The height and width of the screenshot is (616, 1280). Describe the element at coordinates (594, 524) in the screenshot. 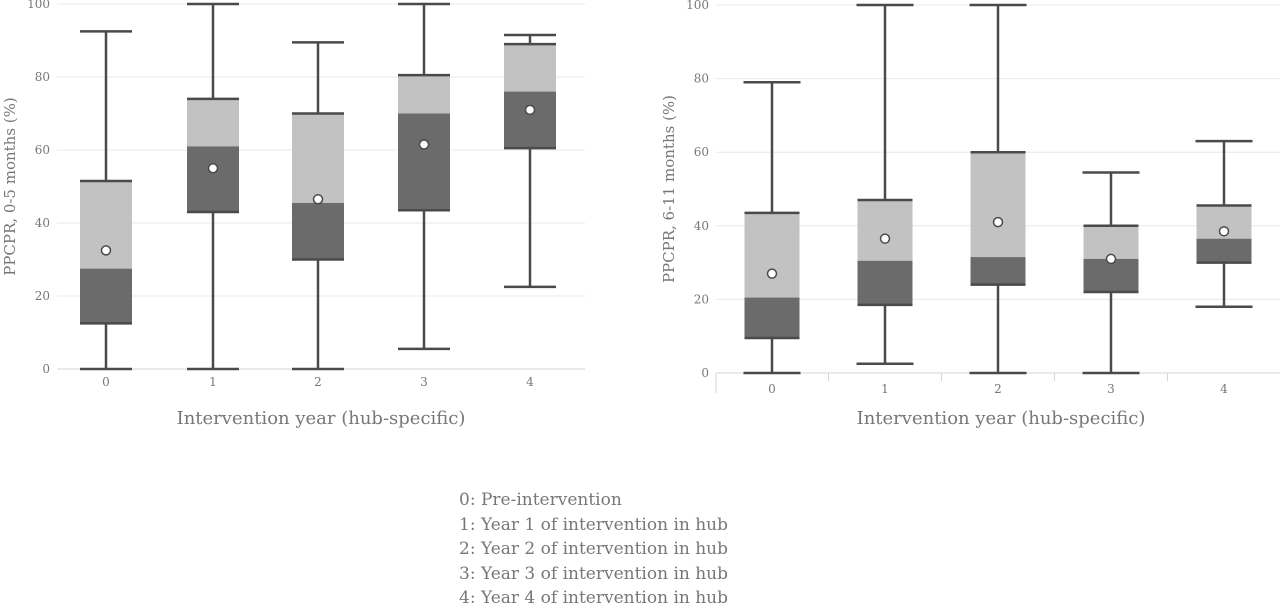

I see `legend-item-1: 1: Year 1 of intervention in hub` at that location.